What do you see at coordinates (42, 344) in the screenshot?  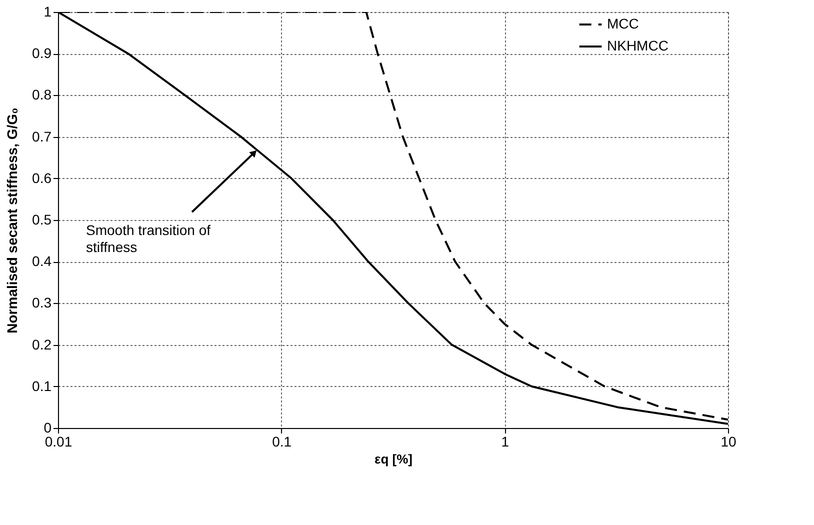 I see `y-tick-label: 0.2` at bounding box center [42, 344].